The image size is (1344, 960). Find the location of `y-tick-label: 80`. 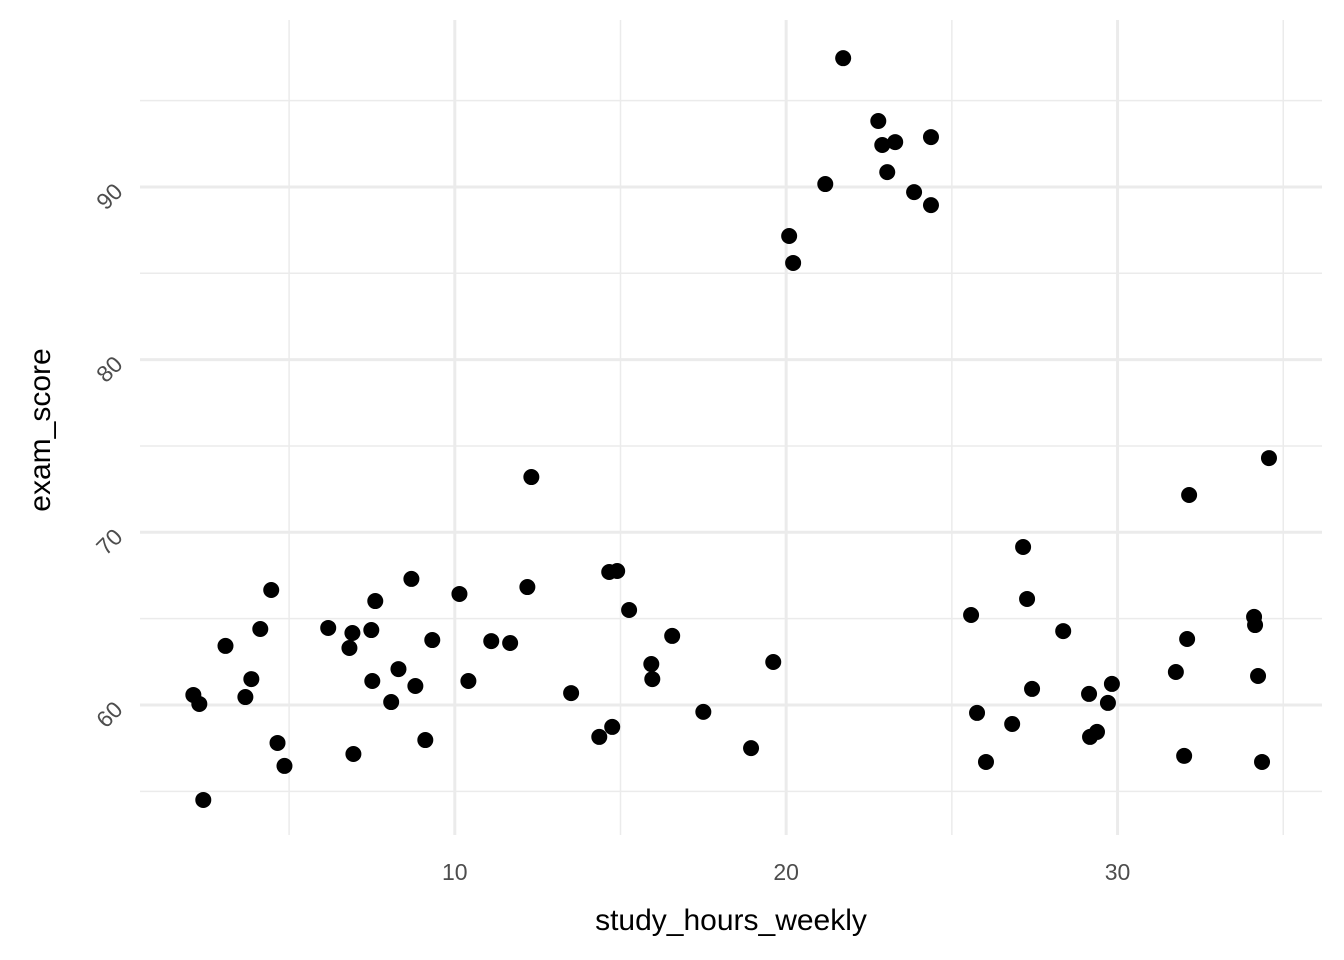

y-tick-label: 80 is located at coordinates (109, 369).